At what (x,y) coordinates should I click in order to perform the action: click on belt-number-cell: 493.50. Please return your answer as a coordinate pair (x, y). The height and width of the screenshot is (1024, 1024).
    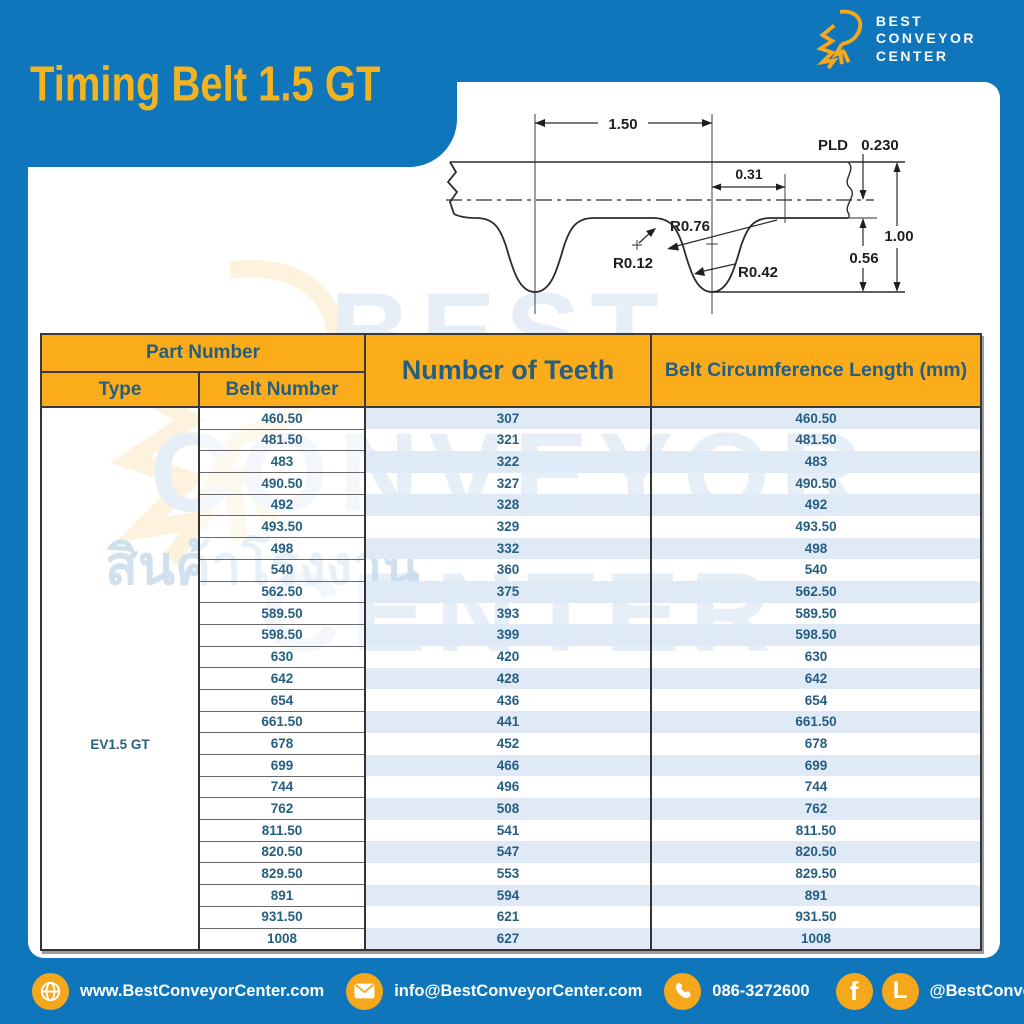
    Looking at the image, I should click on (282, 527).